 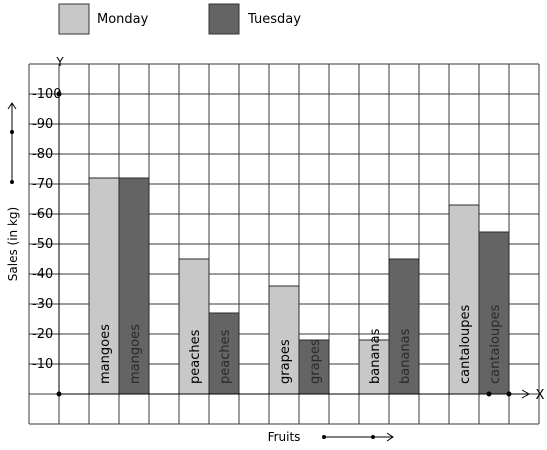 I want to click on y-tick-label: -20, so click(x=42, y=334).